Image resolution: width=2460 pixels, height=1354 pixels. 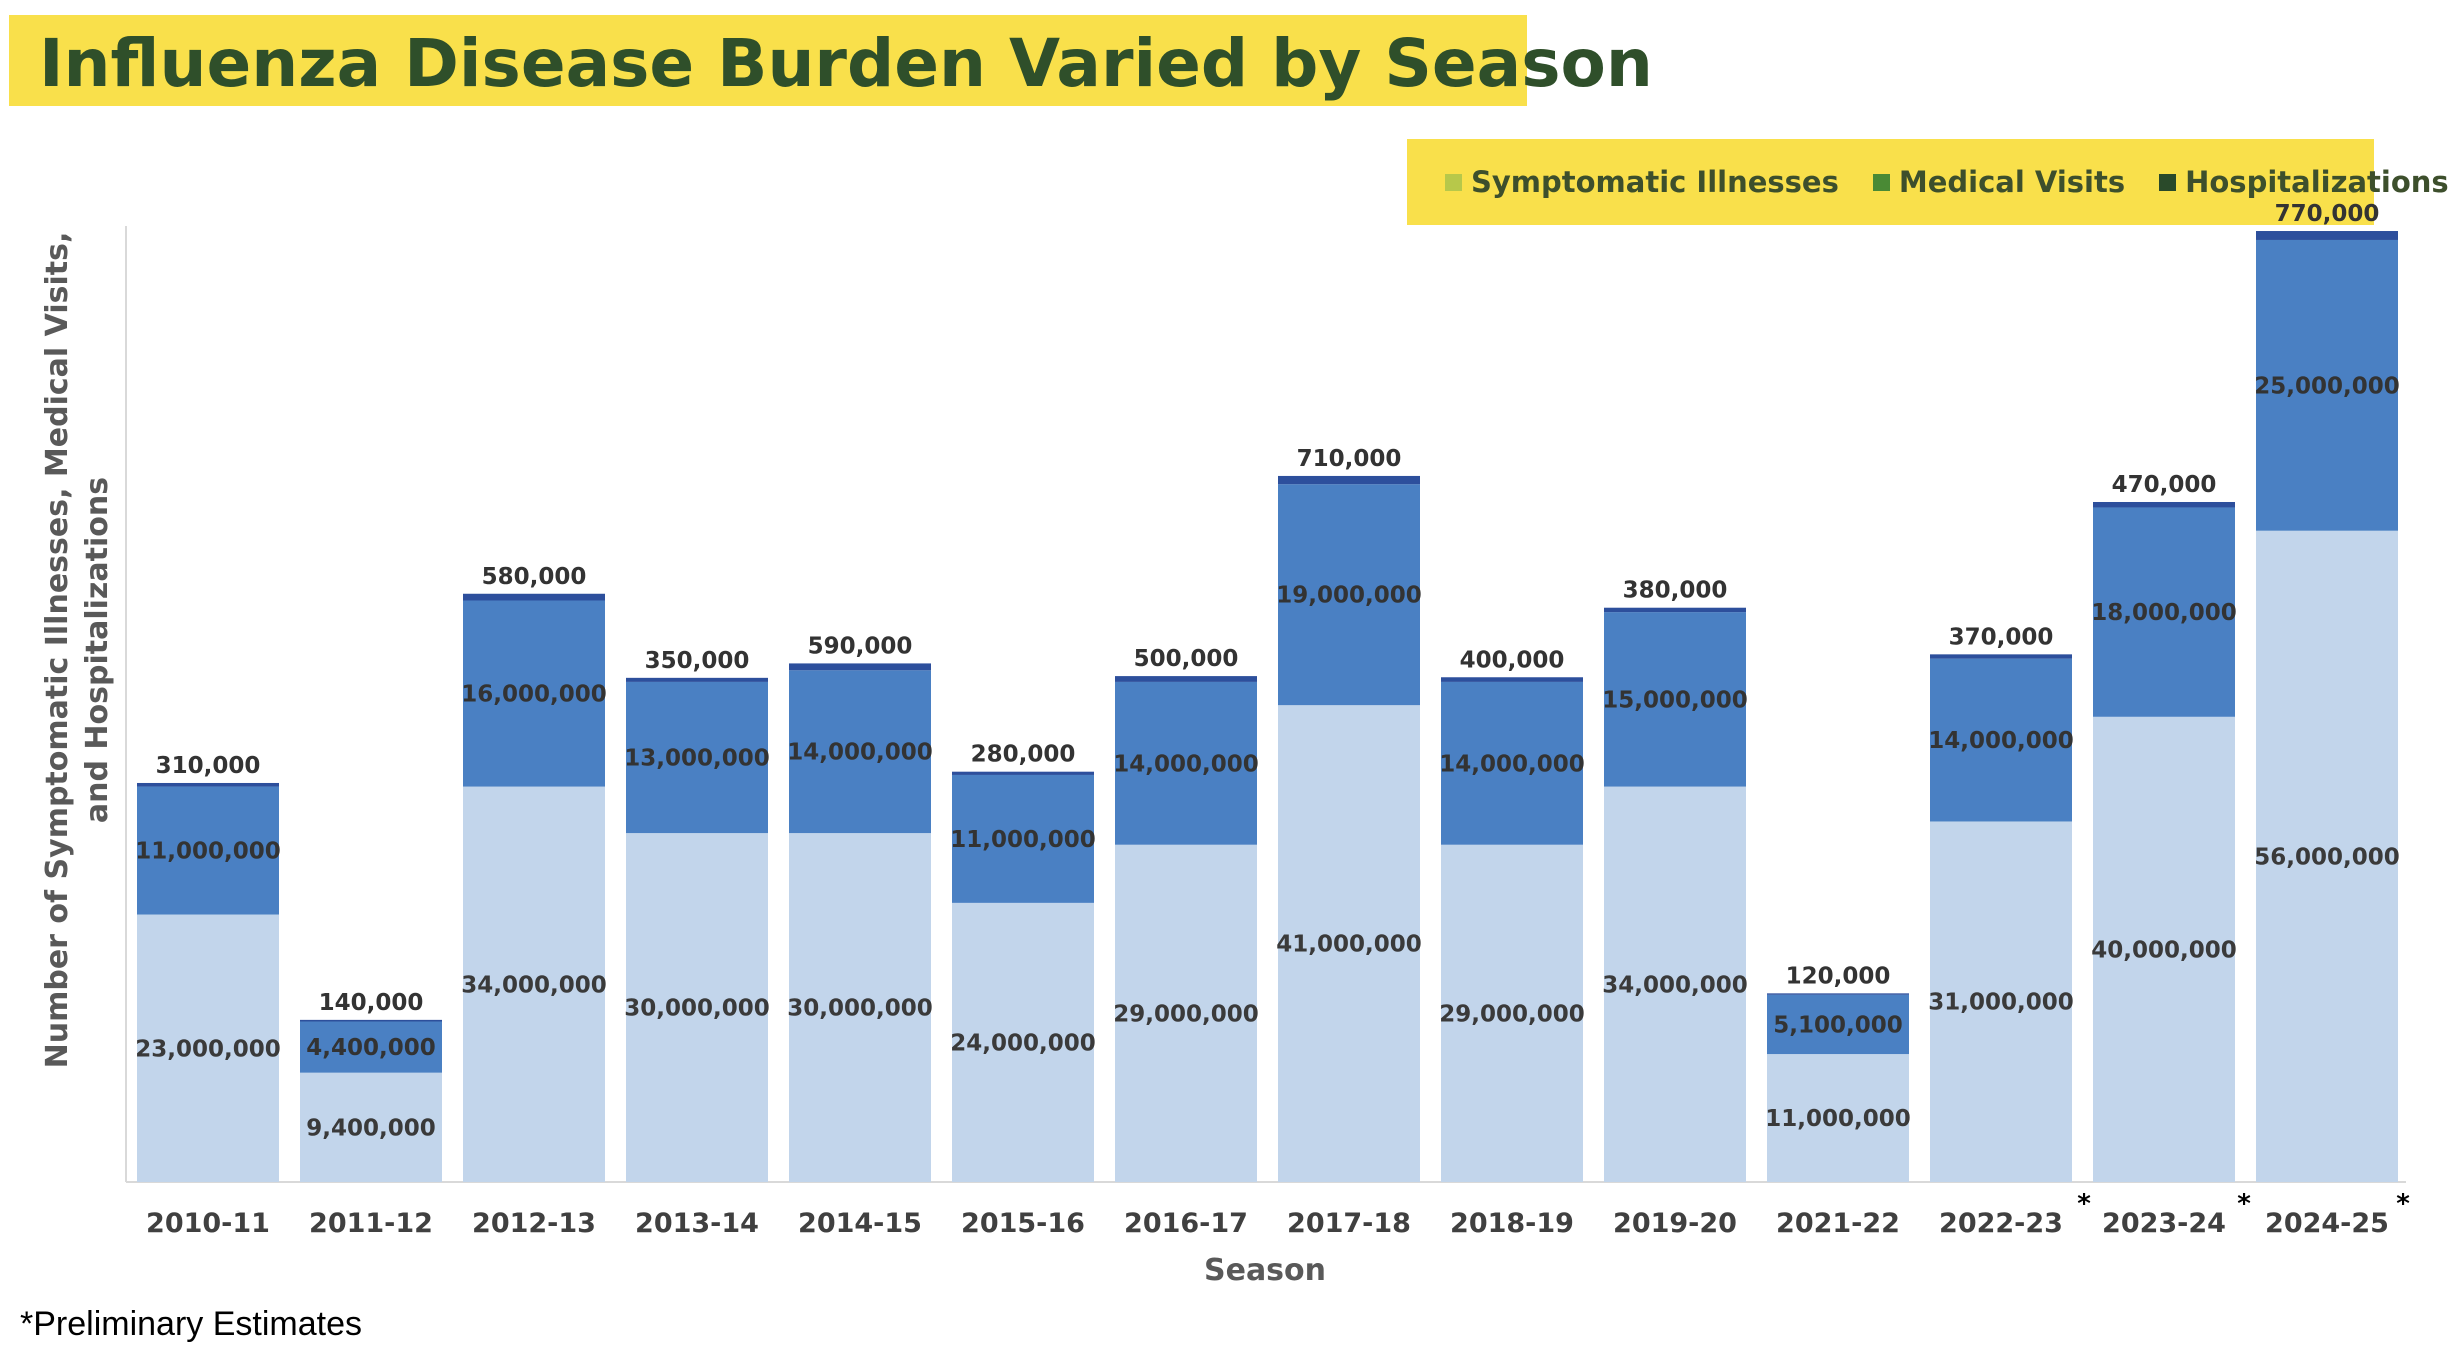 I want to click on data-label-hospitalizations-2021-22: 120,000, so click(x=1838, y=976).